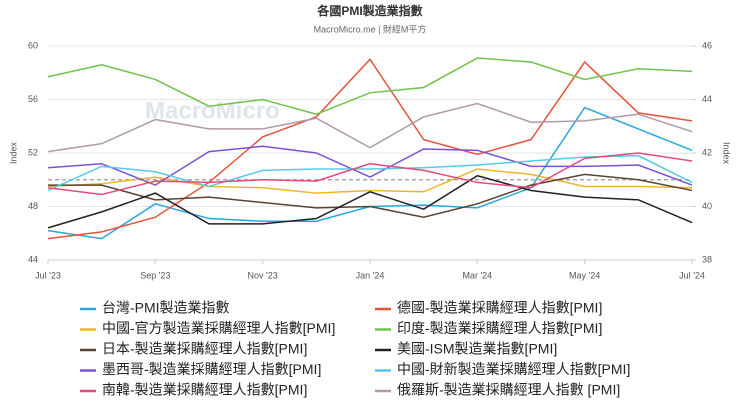 This screenshot has height=416, width=740. I want to click on y-tick-label: 48, so click(33, 206).